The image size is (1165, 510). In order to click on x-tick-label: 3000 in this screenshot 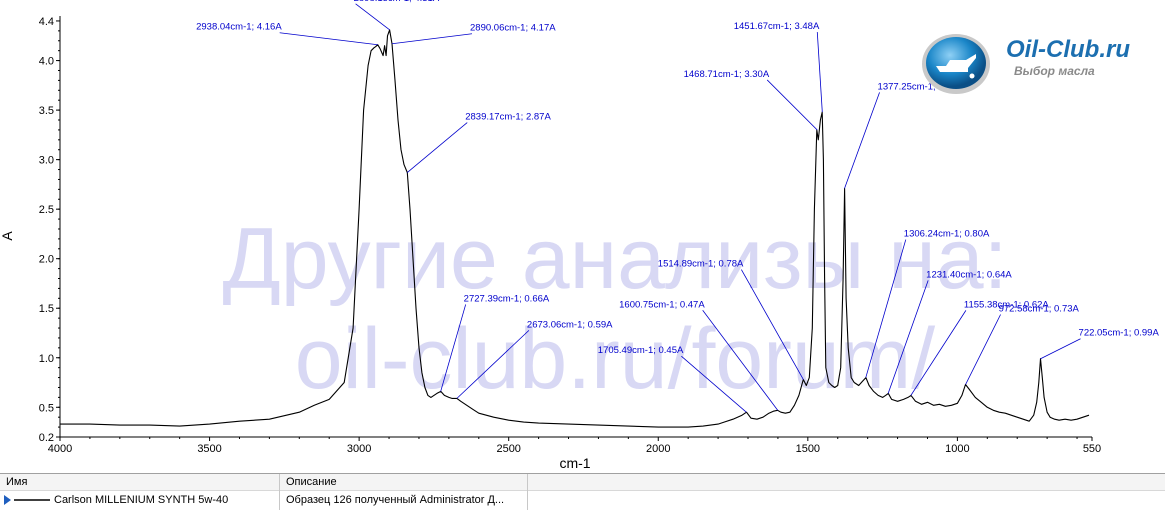, I will do `click(359, 449)`.